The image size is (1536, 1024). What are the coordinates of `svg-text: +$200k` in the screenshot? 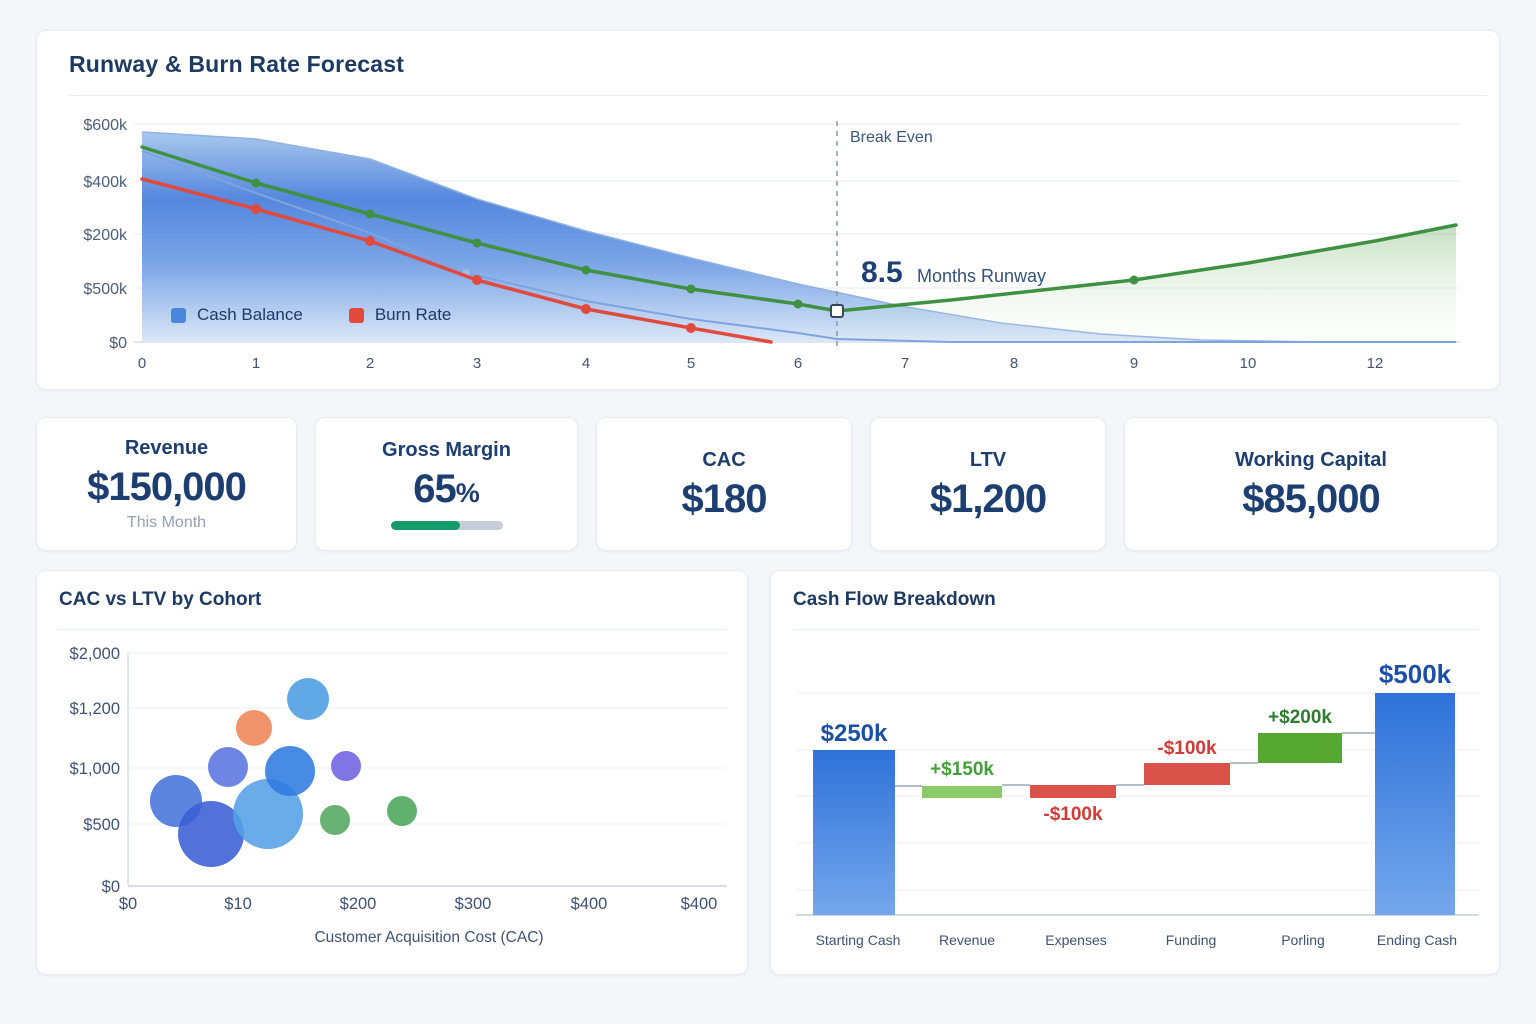 It's located at (1300, 717).